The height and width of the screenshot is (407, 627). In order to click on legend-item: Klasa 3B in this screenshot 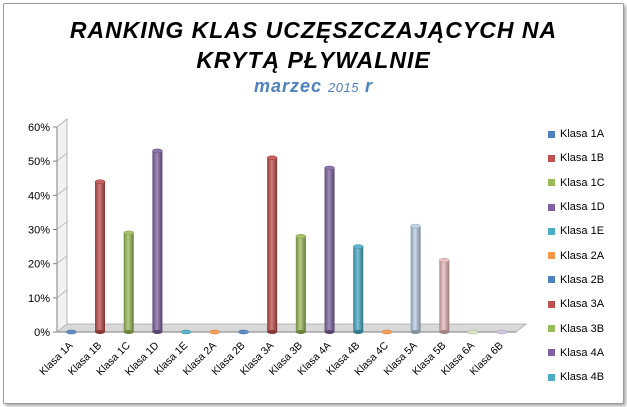, I will do `click(583, 328)`.